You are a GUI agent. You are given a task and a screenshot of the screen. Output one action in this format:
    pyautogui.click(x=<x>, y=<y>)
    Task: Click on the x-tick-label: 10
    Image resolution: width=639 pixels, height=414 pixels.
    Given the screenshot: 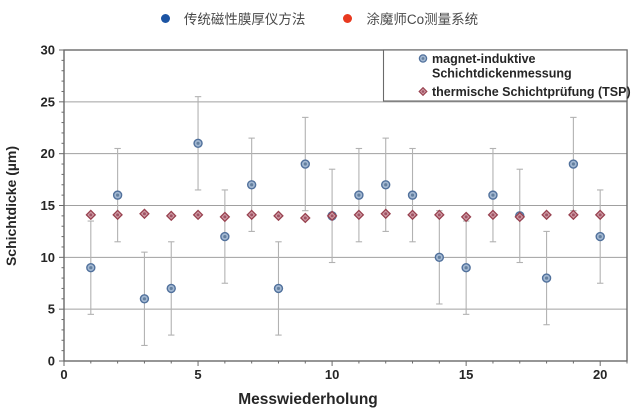 What is the action you would take?
    pyautogui.click(x=332, y=374)
    